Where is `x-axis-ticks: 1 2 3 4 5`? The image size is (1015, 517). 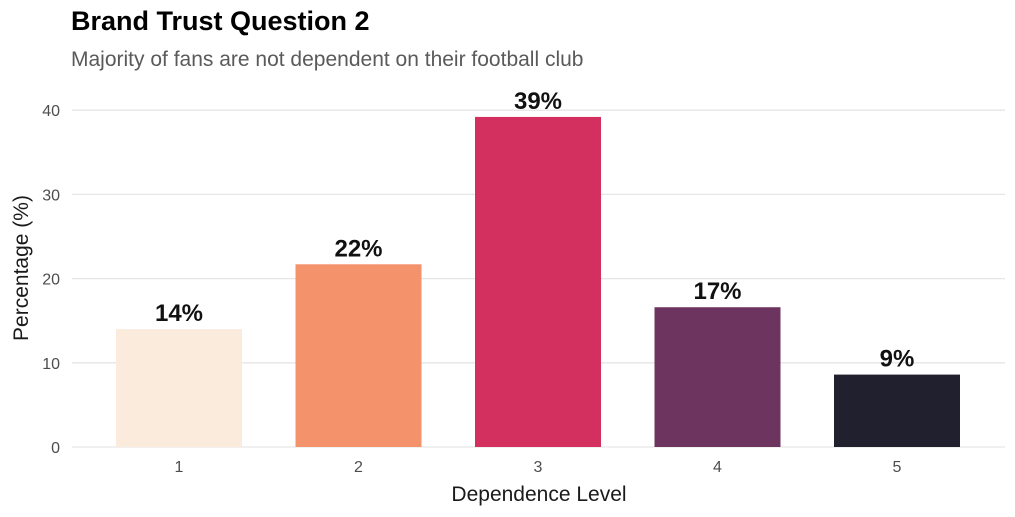 x-axis-ticks: 1 2 3 4 5 is located at coordinates (538, 467).